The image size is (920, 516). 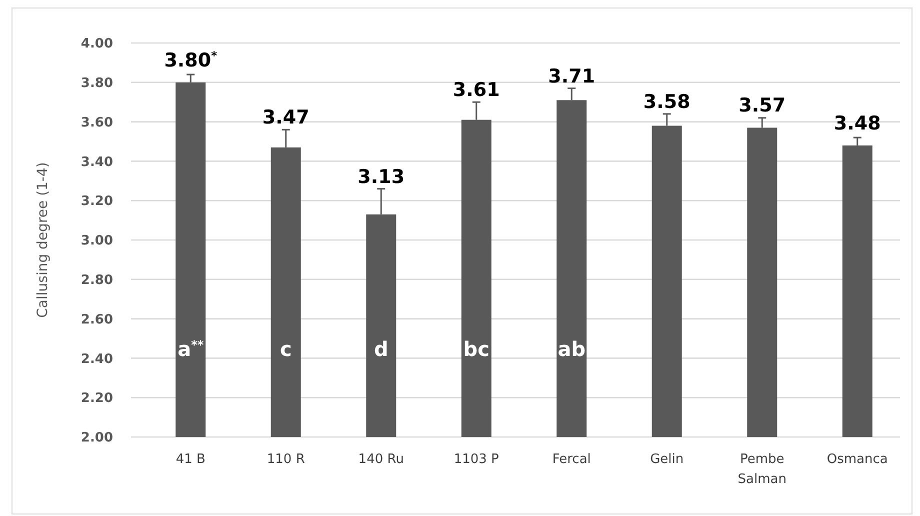 I want to click on y-tick-label: 3.40, so click(x=96, y=162).